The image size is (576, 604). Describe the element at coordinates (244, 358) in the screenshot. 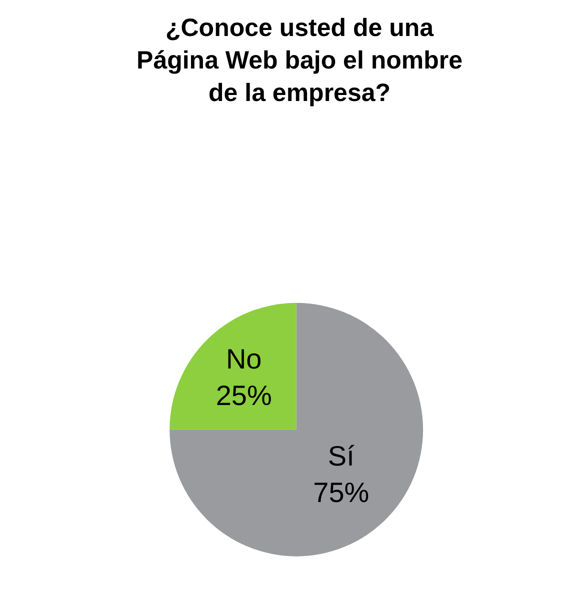

I see `slice-label: No` at that location.